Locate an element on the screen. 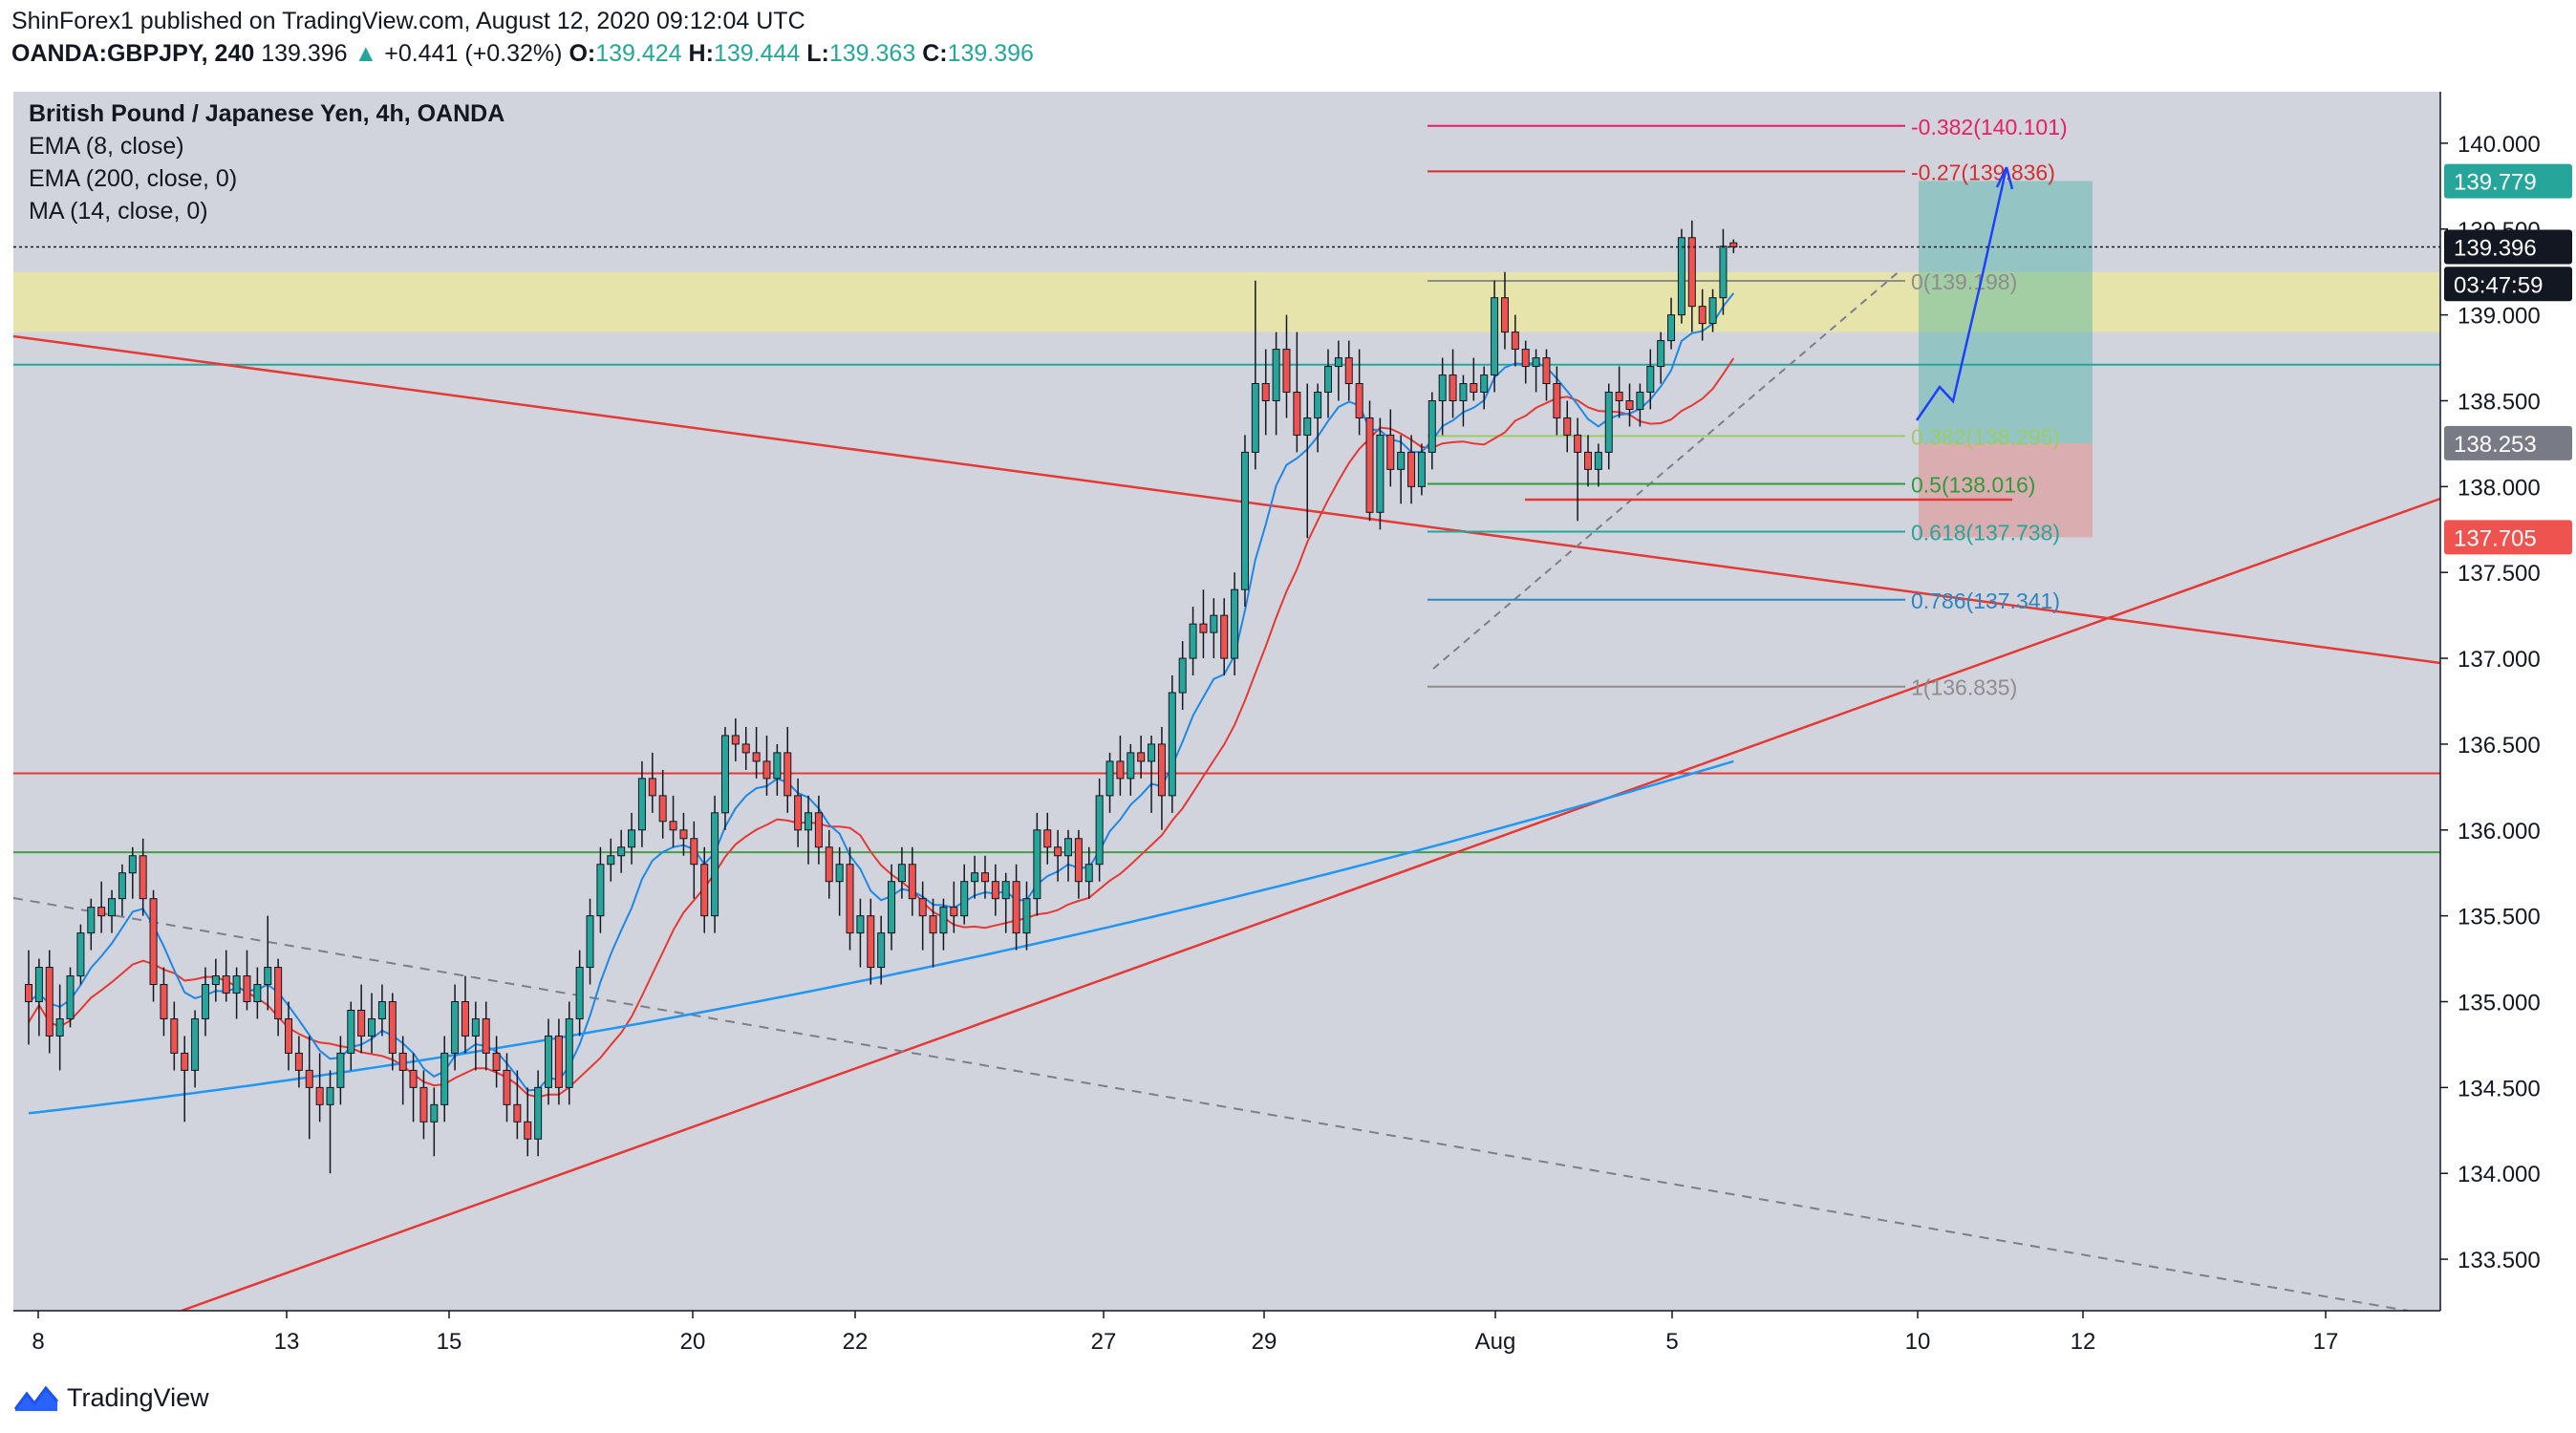 The width and height of the screenshot is (2576, 1433). price-tick-label: 138.000 is located at coordinates (2499, 488).